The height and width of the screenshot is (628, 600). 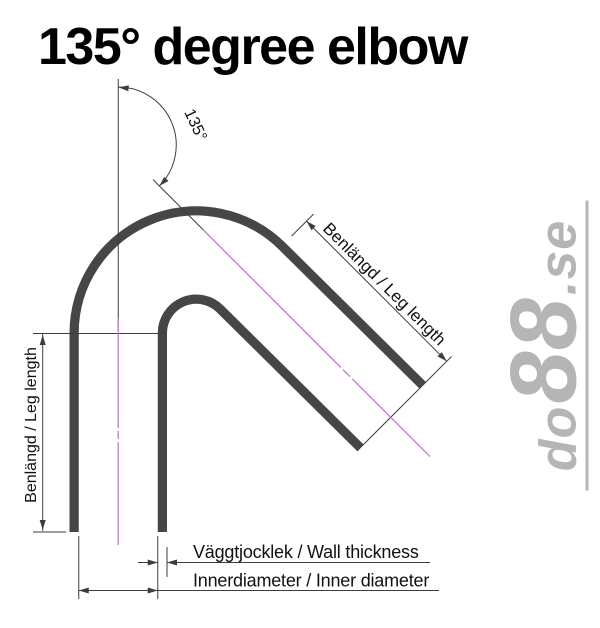 What do you see at coordinates (311, 226) in the screenshot?
I see `arrowhead-diag-top` at bounding box center [311, 226].